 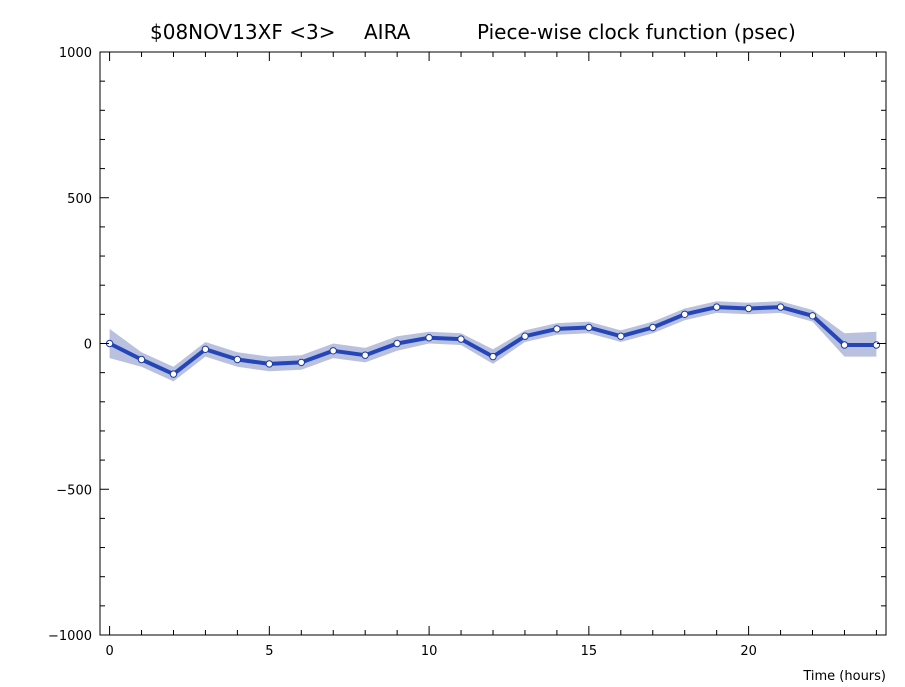 I want to click on error-band-layer, so click(x=493, y=341).